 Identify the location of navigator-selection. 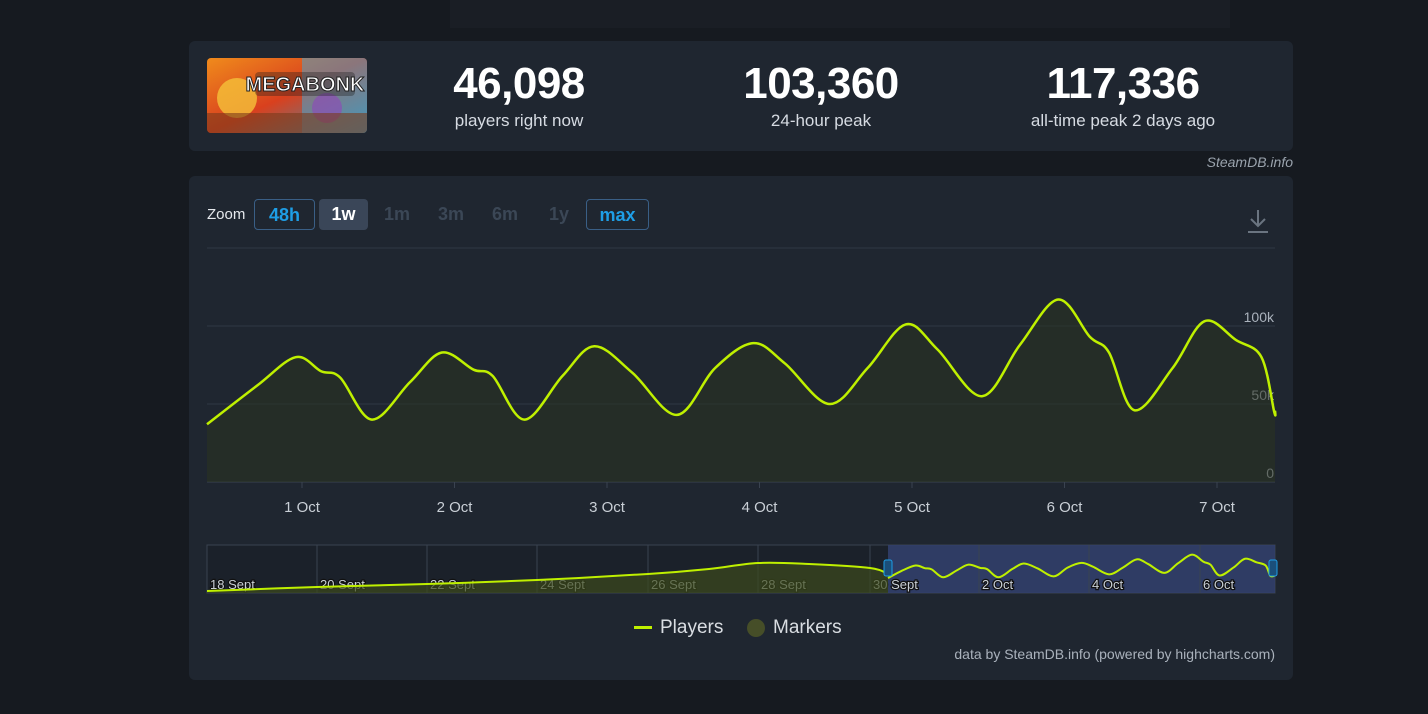
(1081, 569).